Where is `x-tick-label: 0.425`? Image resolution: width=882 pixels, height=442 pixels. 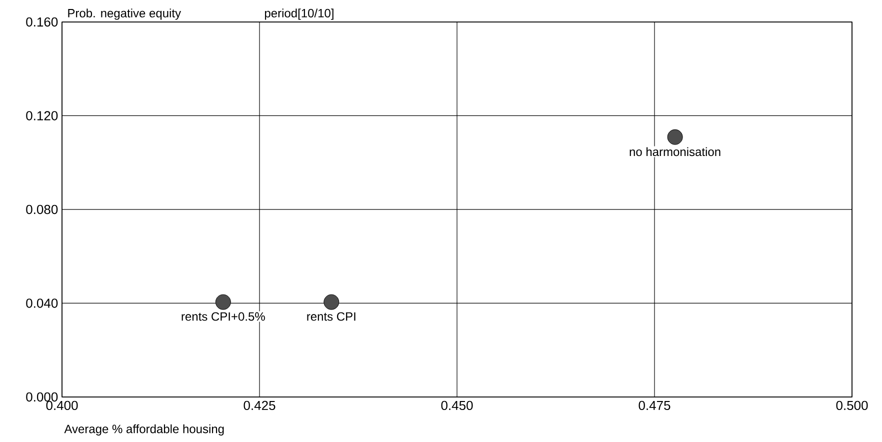
x-tick-label: 0.425 is located at coordinates (260, 405).